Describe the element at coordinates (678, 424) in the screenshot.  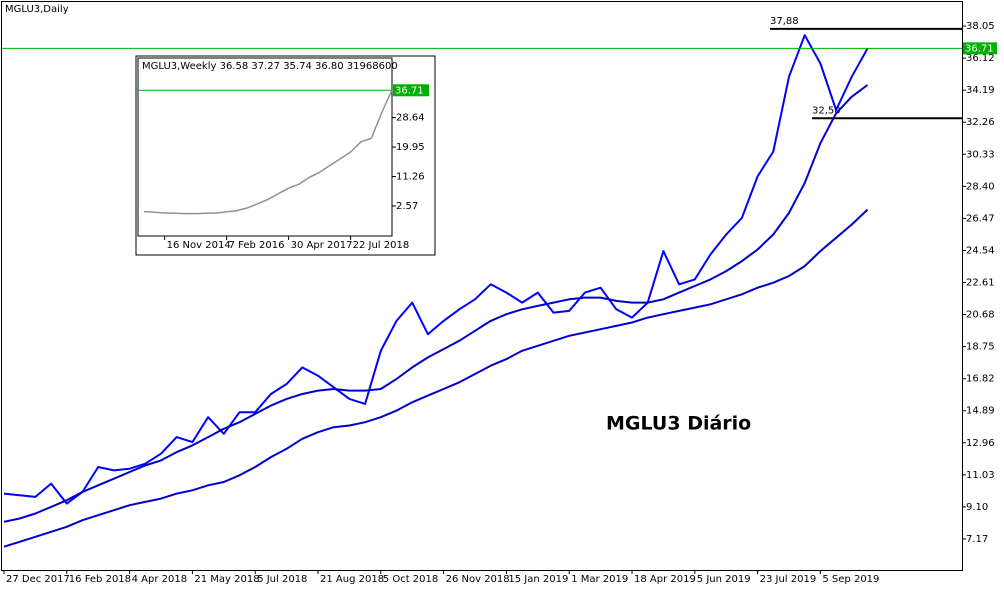
I see `annotation: MGLU3 Diário` at that location.